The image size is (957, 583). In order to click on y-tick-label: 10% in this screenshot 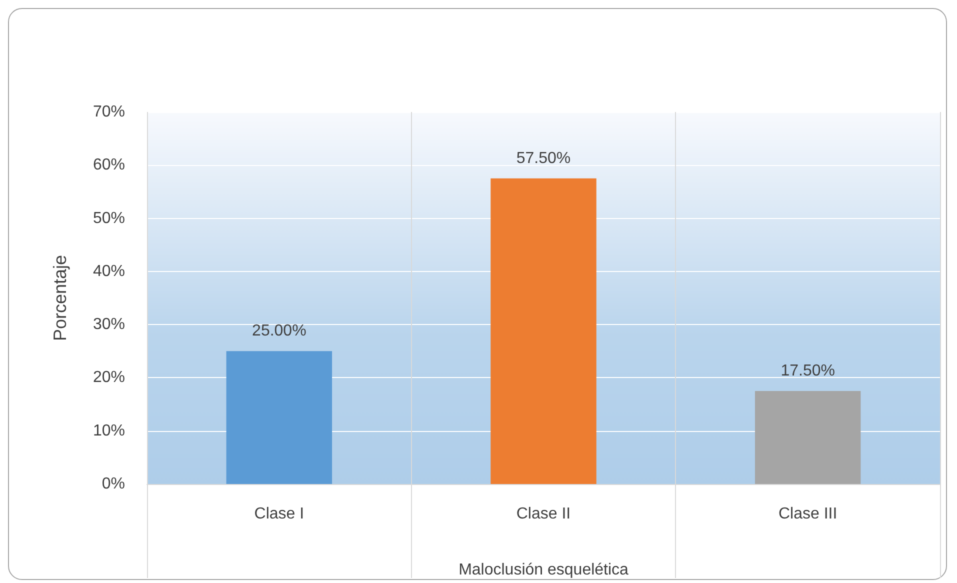, I will do `click(108, 431)`.